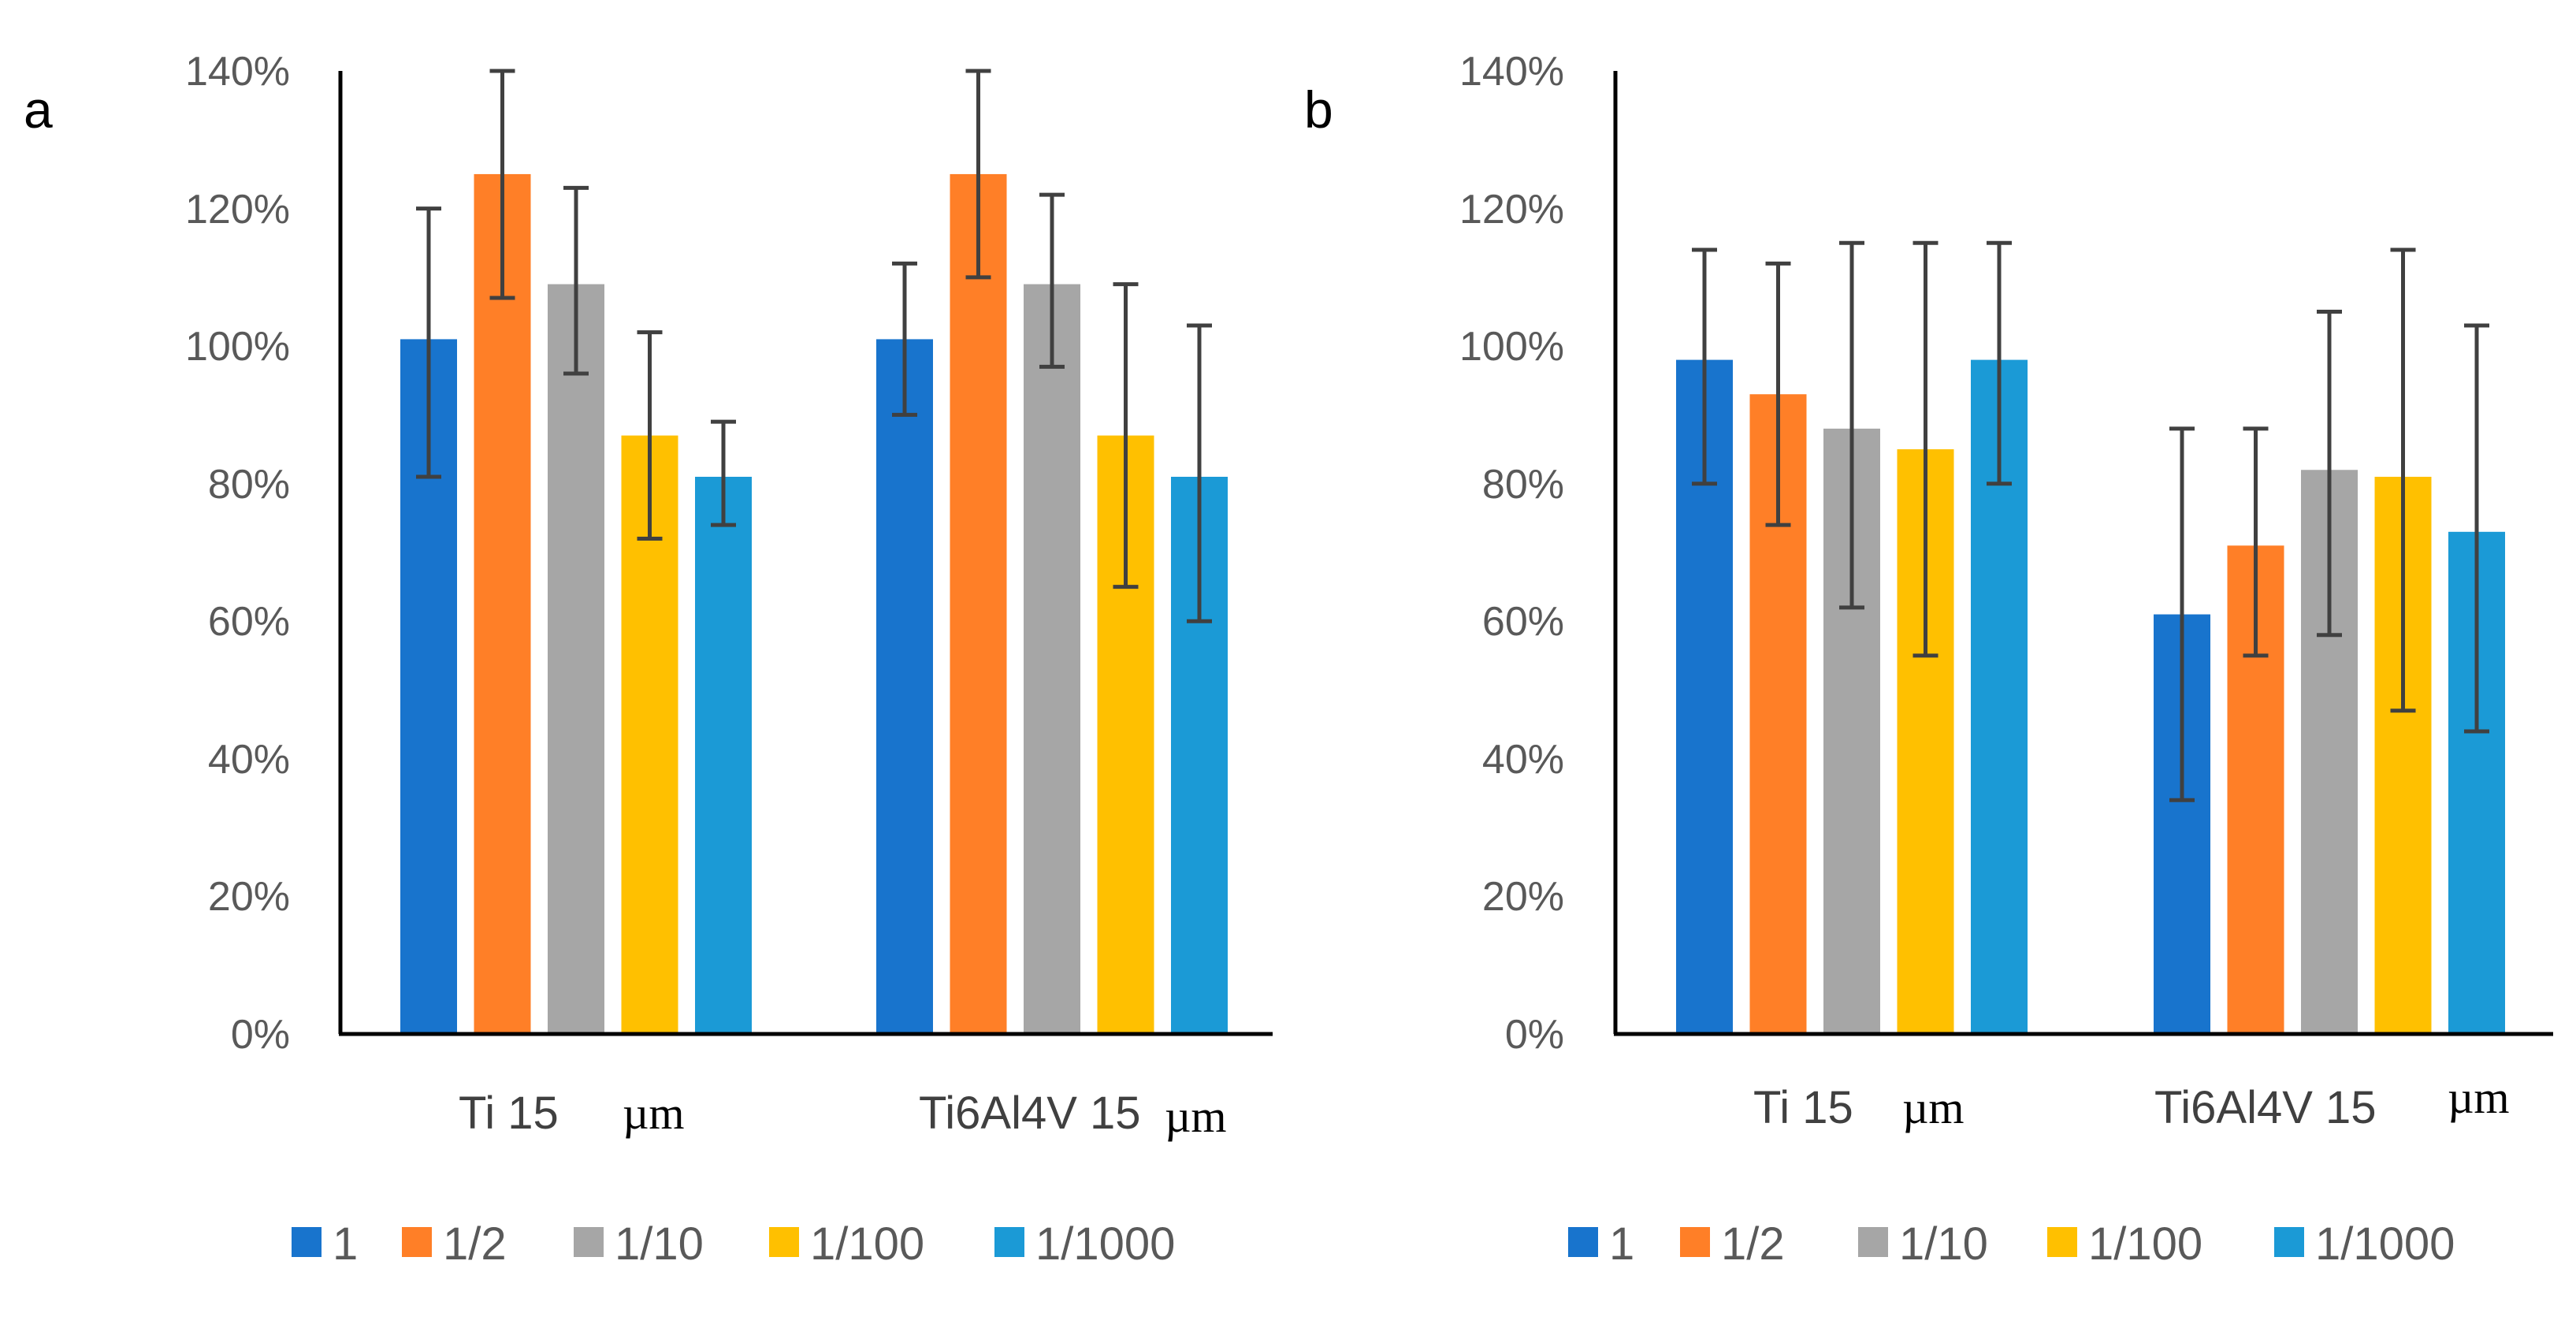 The height and width of the screenshot is (1324, 2576). What do you see at coordinates (2011, 1244) in the screenshot?
I see `legend-b: 1 1/2 1/10 1/100 1/1000` at bounding box center [2011, 1244].